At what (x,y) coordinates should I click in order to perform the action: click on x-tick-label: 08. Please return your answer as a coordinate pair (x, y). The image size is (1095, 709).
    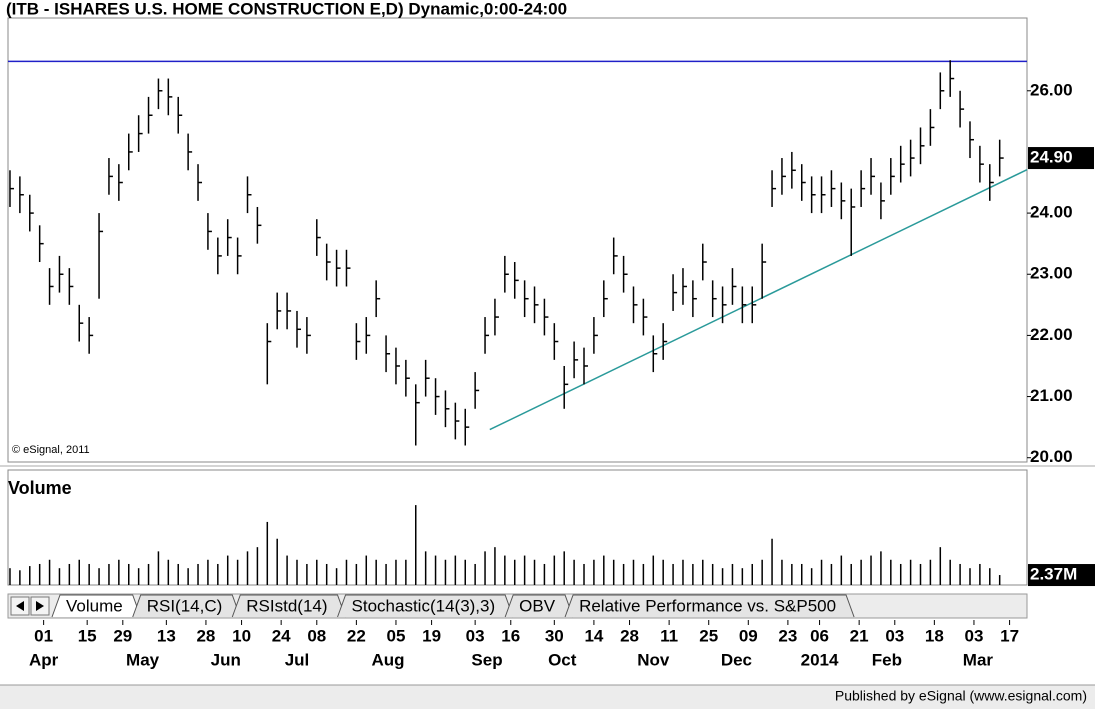
    Looking at the image, I should click on (316, 635).